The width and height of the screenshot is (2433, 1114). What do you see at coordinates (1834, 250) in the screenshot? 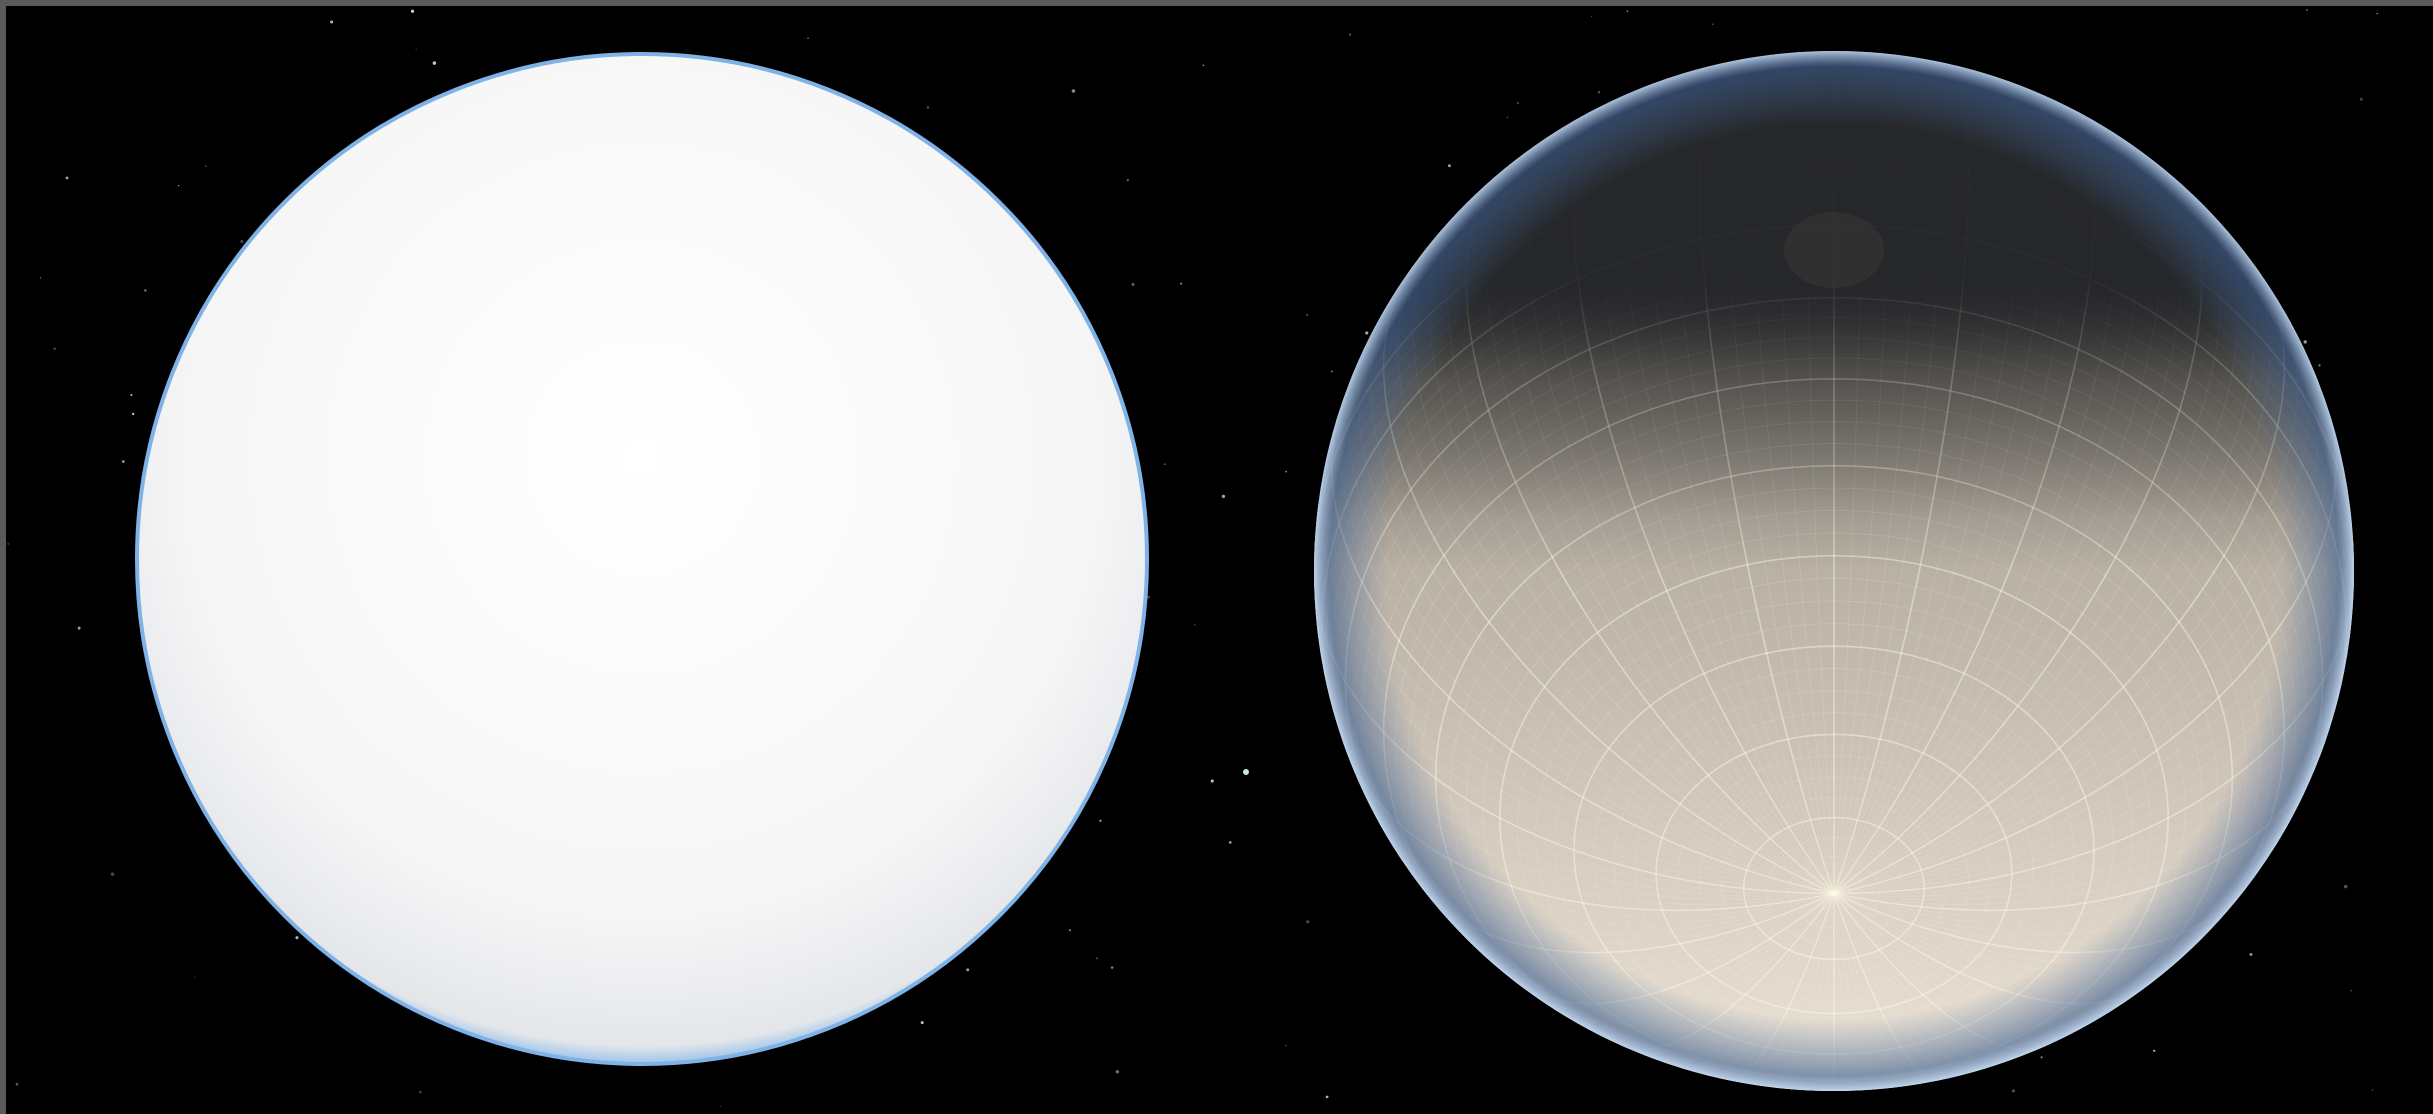
I see `pole-spot` at bounding box center [1834, 250].